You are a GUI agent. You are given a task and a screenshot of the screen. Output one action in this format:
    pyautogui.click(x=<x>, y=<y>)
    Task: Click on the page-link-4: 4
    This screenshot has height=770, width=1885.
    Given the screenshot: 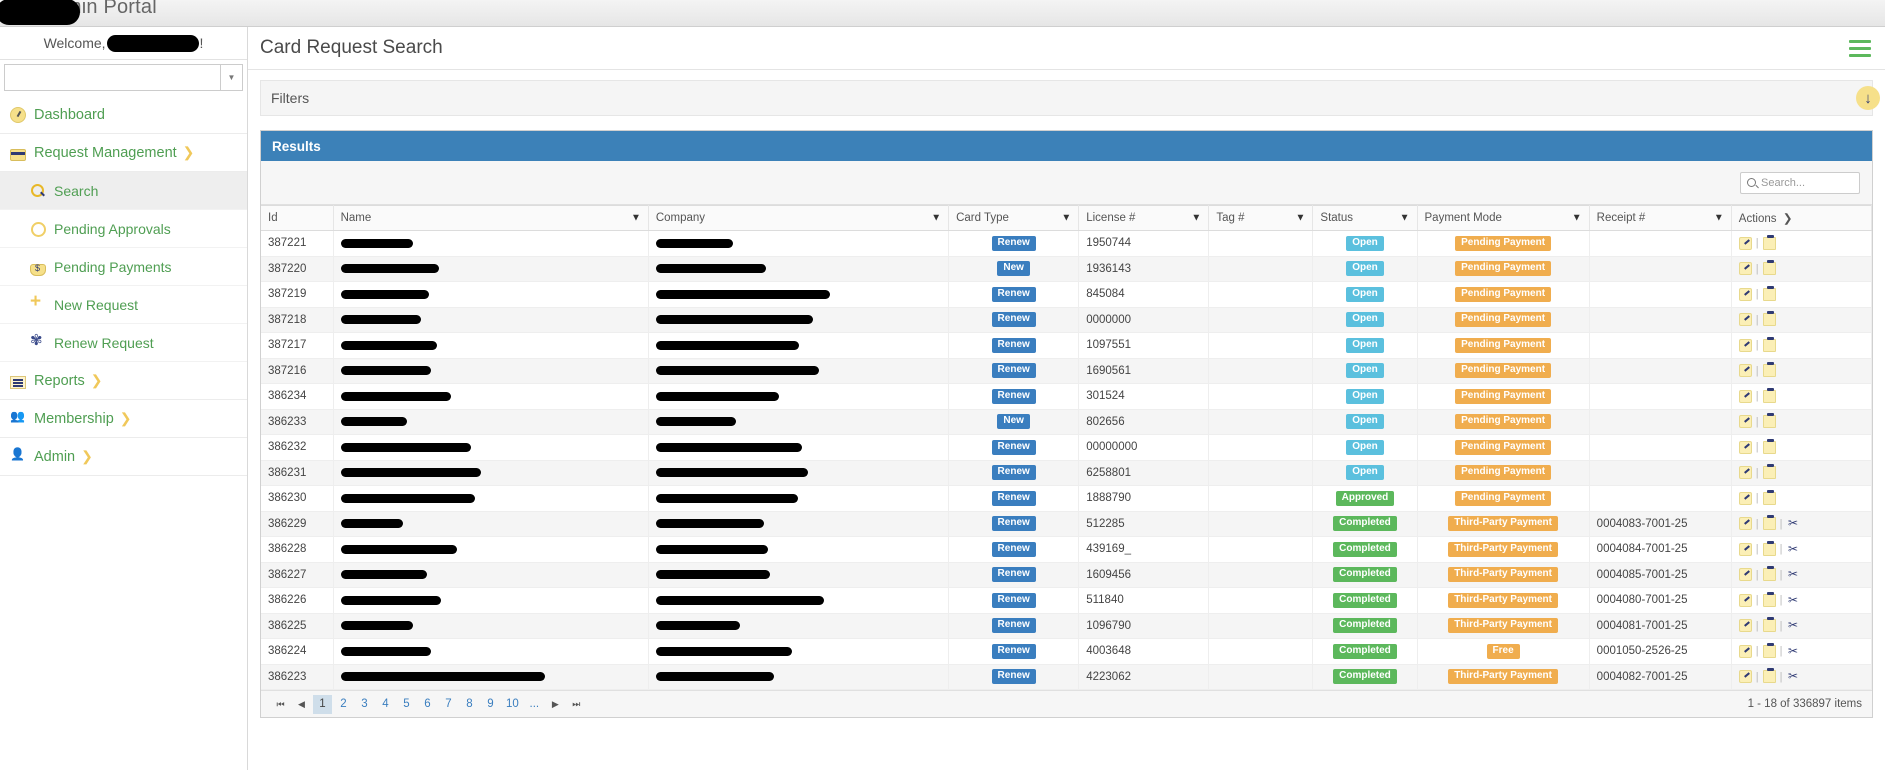 What is the action you would take?
    pyautogui.click(x=385, y=704)
    